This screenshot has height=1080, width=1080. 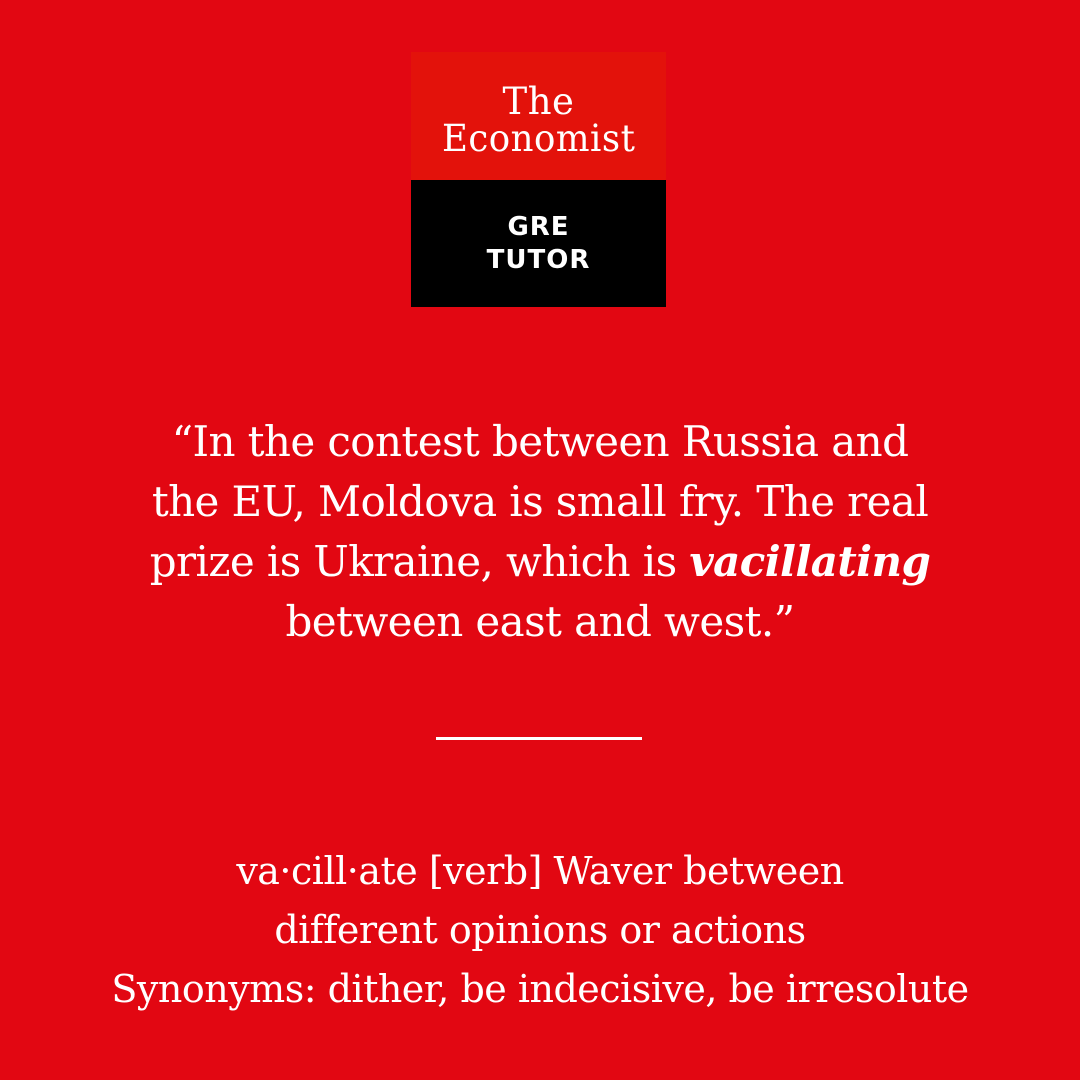 I want to click on logo-tagline: GRE TUTOR, so click(x=538, y=243).